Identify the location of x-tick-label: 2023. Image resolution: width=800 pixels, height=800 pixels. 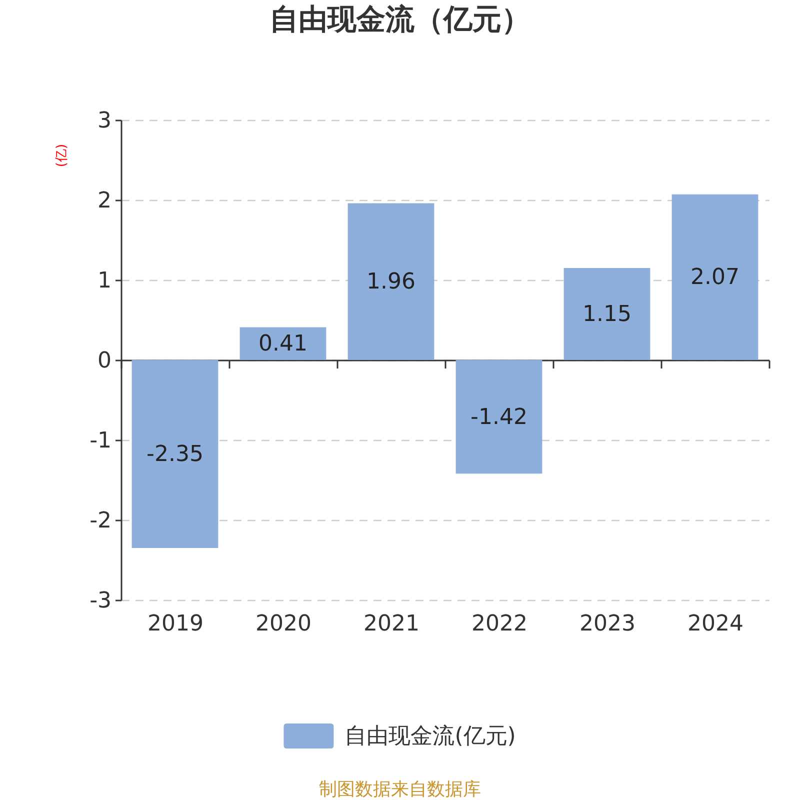
(608, 624).